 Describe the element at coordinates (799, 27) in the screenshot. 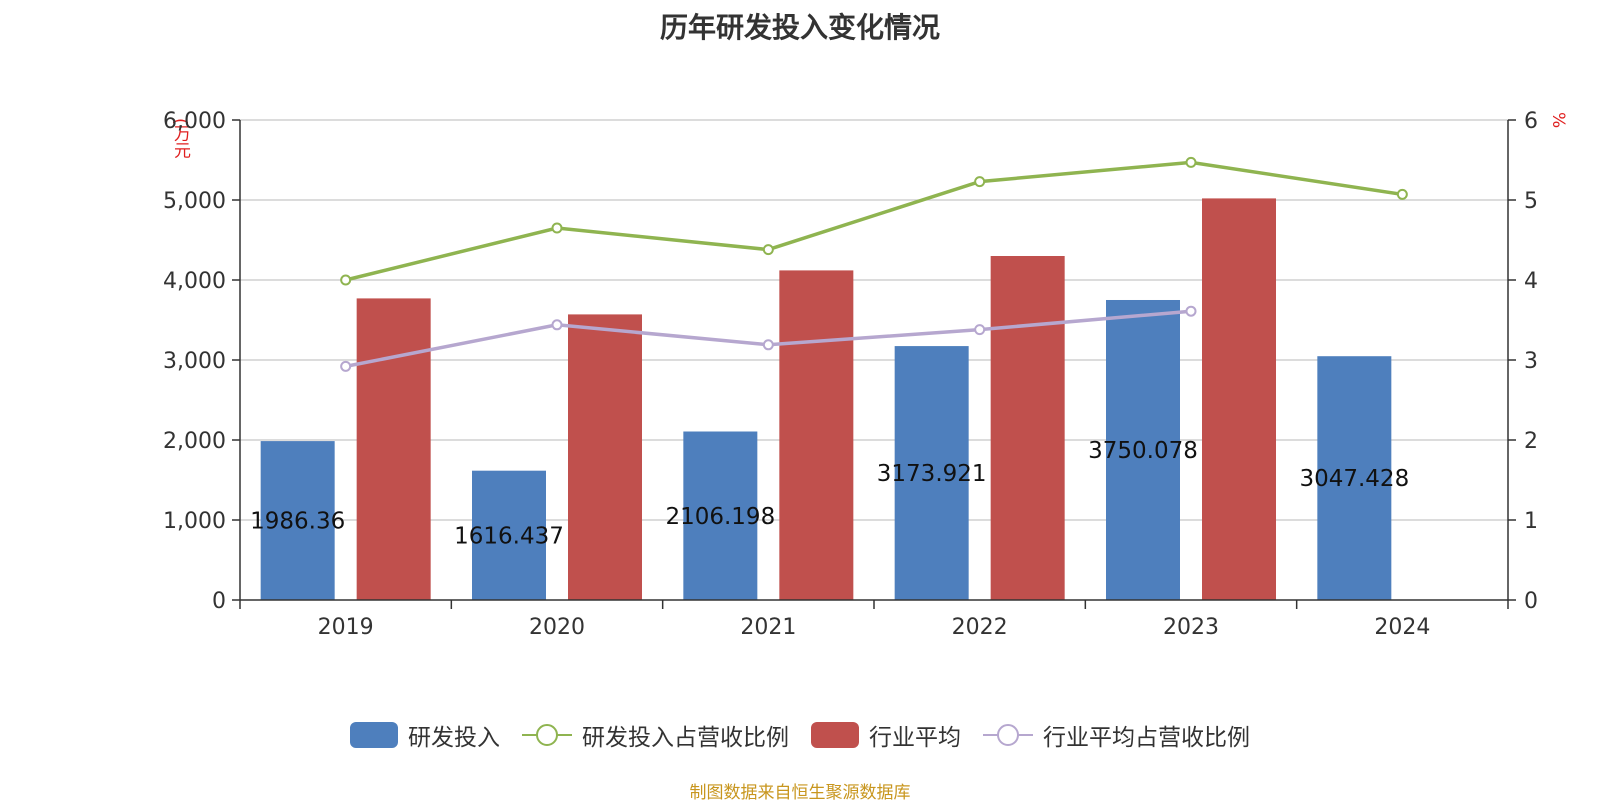

I see `chart-title: 历年研发投入变化情况` at that location.